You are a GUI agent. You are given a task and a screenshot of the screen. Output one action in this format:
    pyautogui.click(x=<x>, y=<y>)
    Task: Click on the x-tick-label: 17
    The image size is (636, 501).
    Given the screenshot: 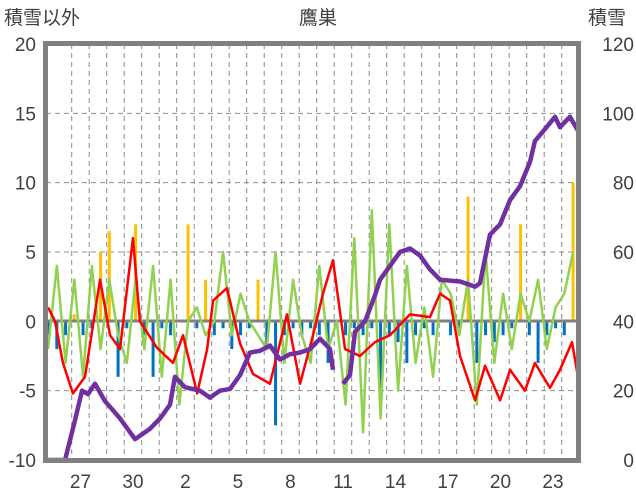 What is the action you would take?
    pyautogui.click(x=447, y=482)
    